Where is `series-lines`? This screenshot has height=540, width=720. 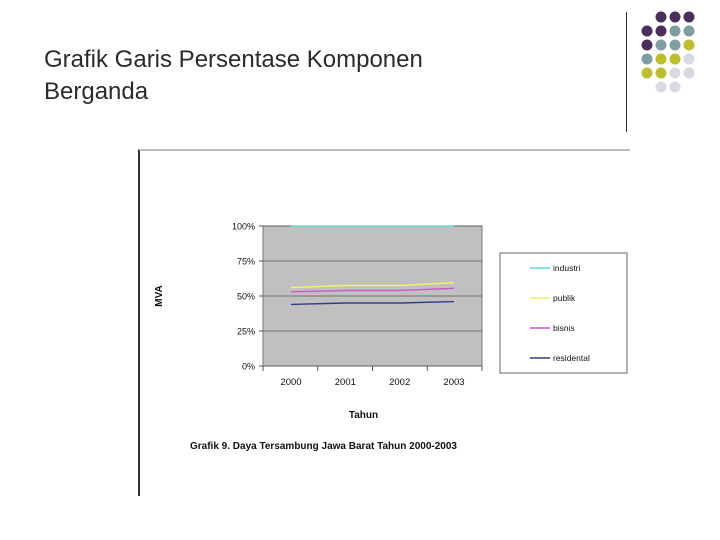 series-lines is located at coordinates (372, 265).